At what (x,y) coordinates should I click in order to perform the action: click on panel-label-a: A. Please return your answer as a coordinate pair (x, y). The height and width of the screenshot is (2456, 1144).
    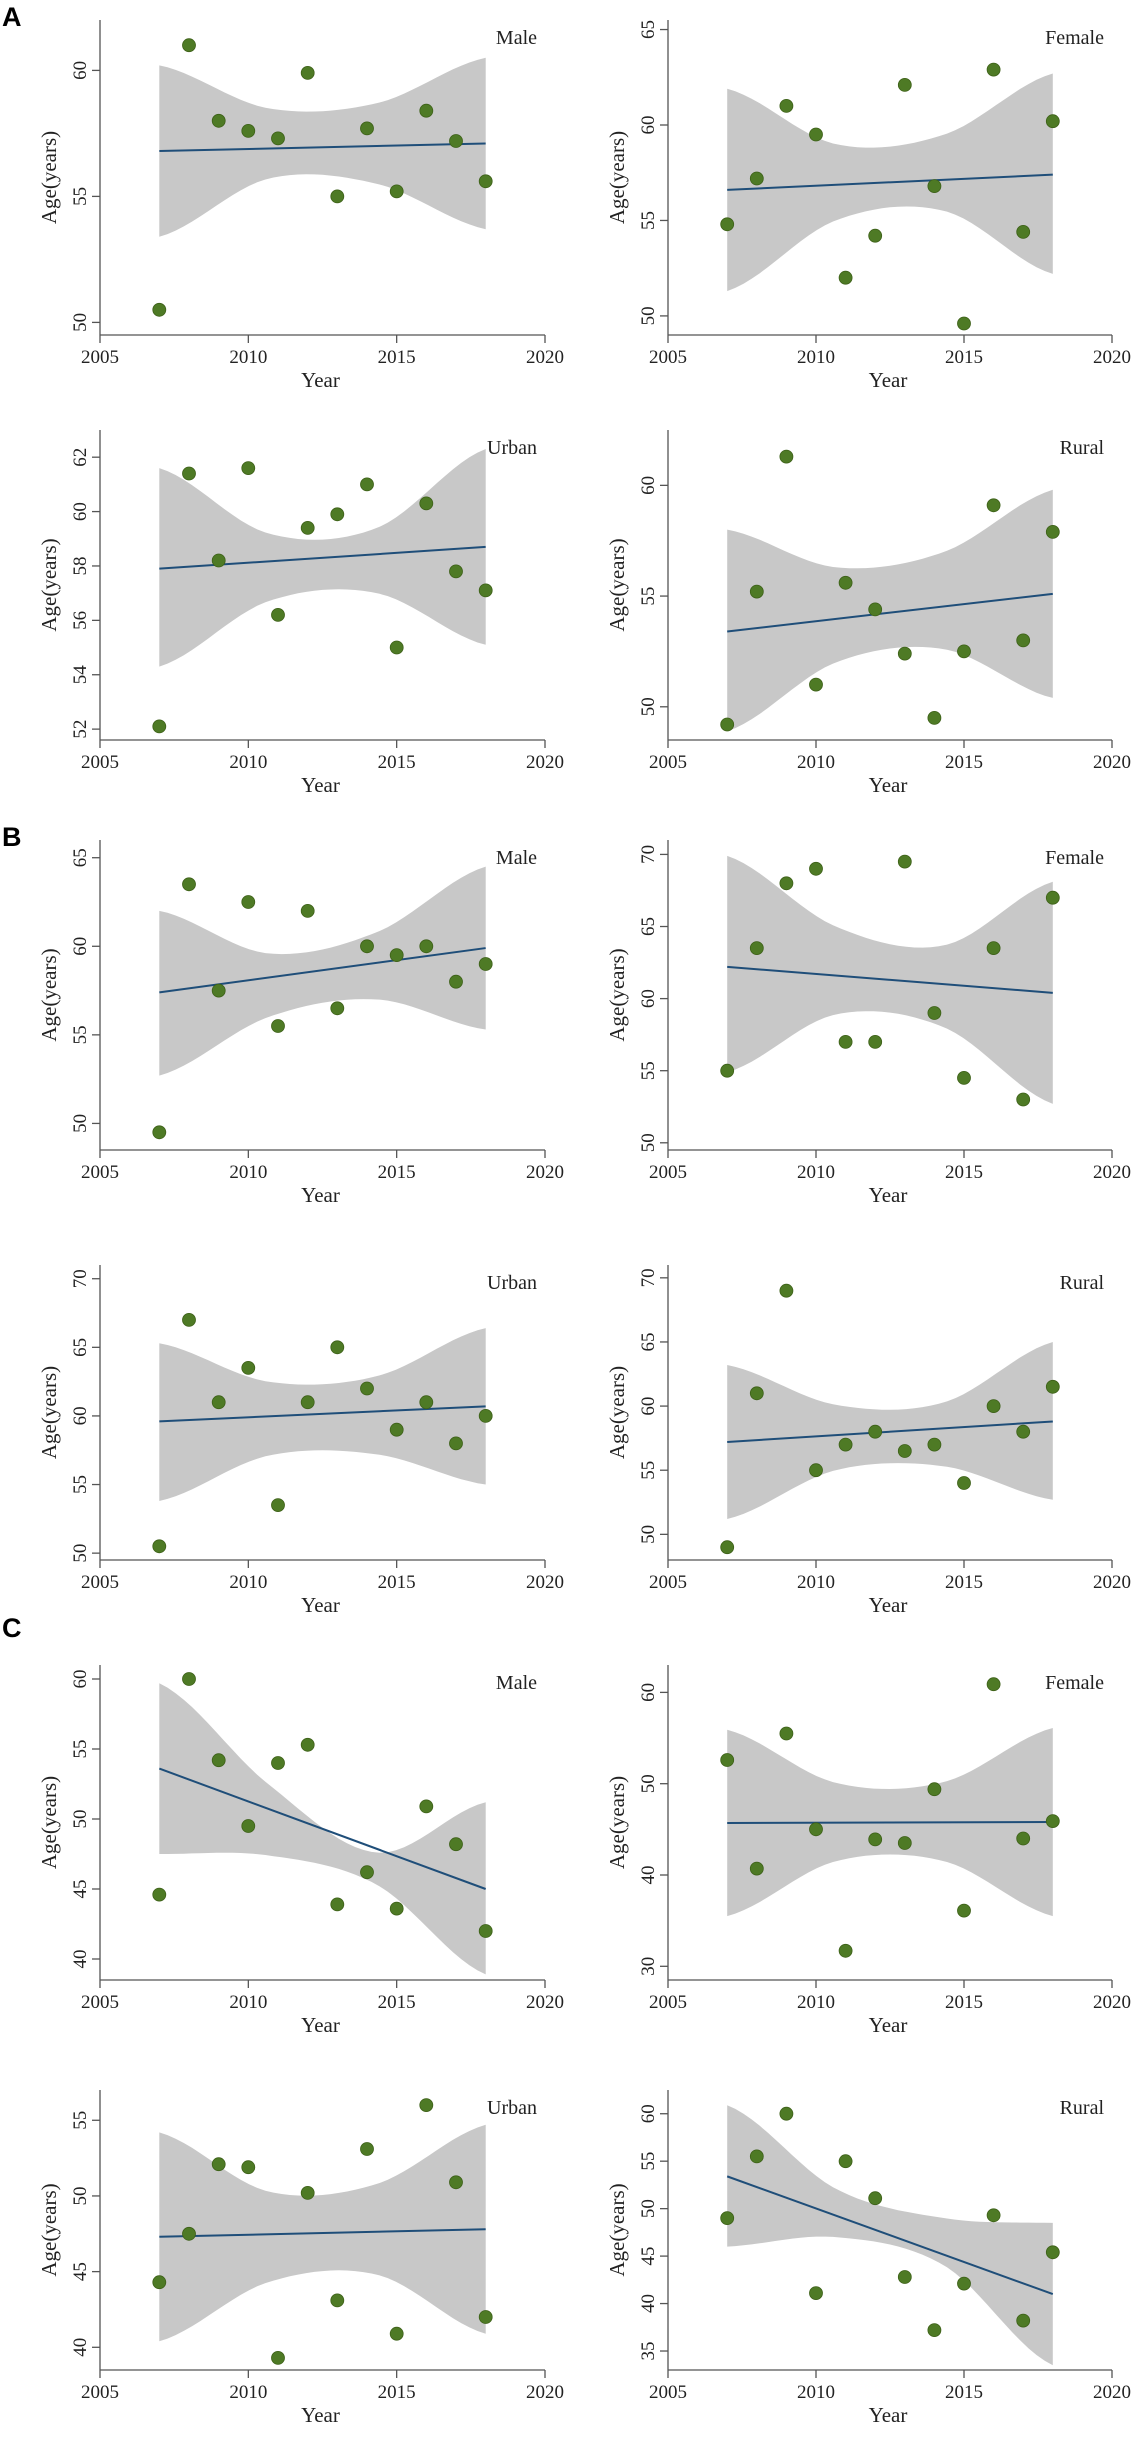
    Looking at the image, I should click on (12, 17).